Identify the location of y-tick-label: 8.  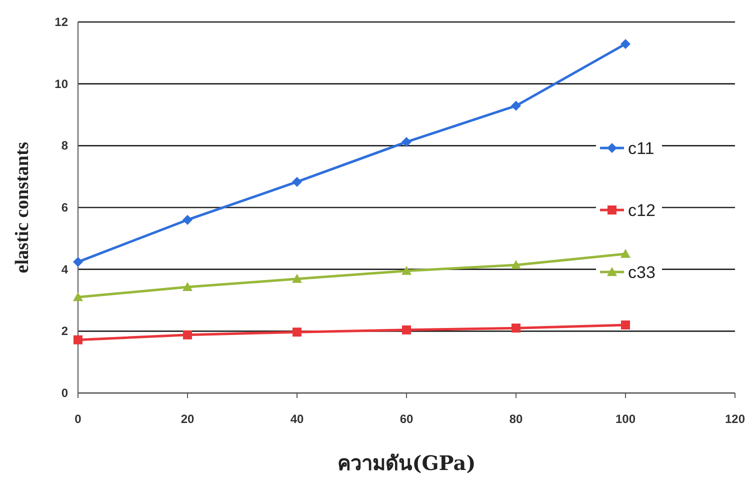
(64, 145).